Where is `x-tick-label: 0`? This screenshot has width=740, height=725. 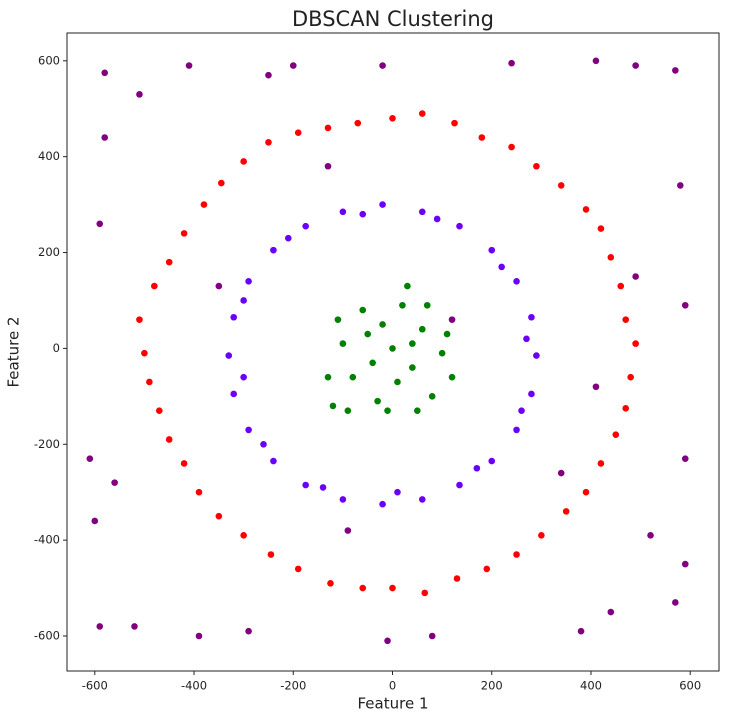
x-tick-label: 0 is located at coordinates (392, 686).